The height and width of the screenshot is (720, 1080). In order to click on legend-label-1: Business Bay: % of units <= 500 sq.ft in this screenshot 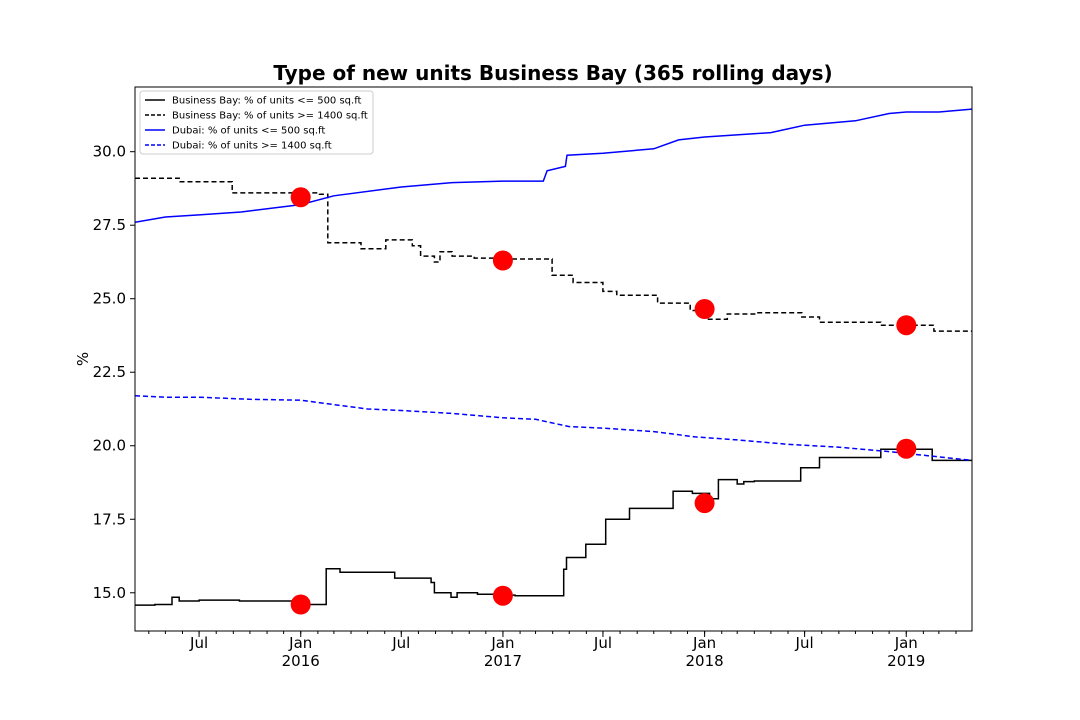, I will do `click(267, 101)`.